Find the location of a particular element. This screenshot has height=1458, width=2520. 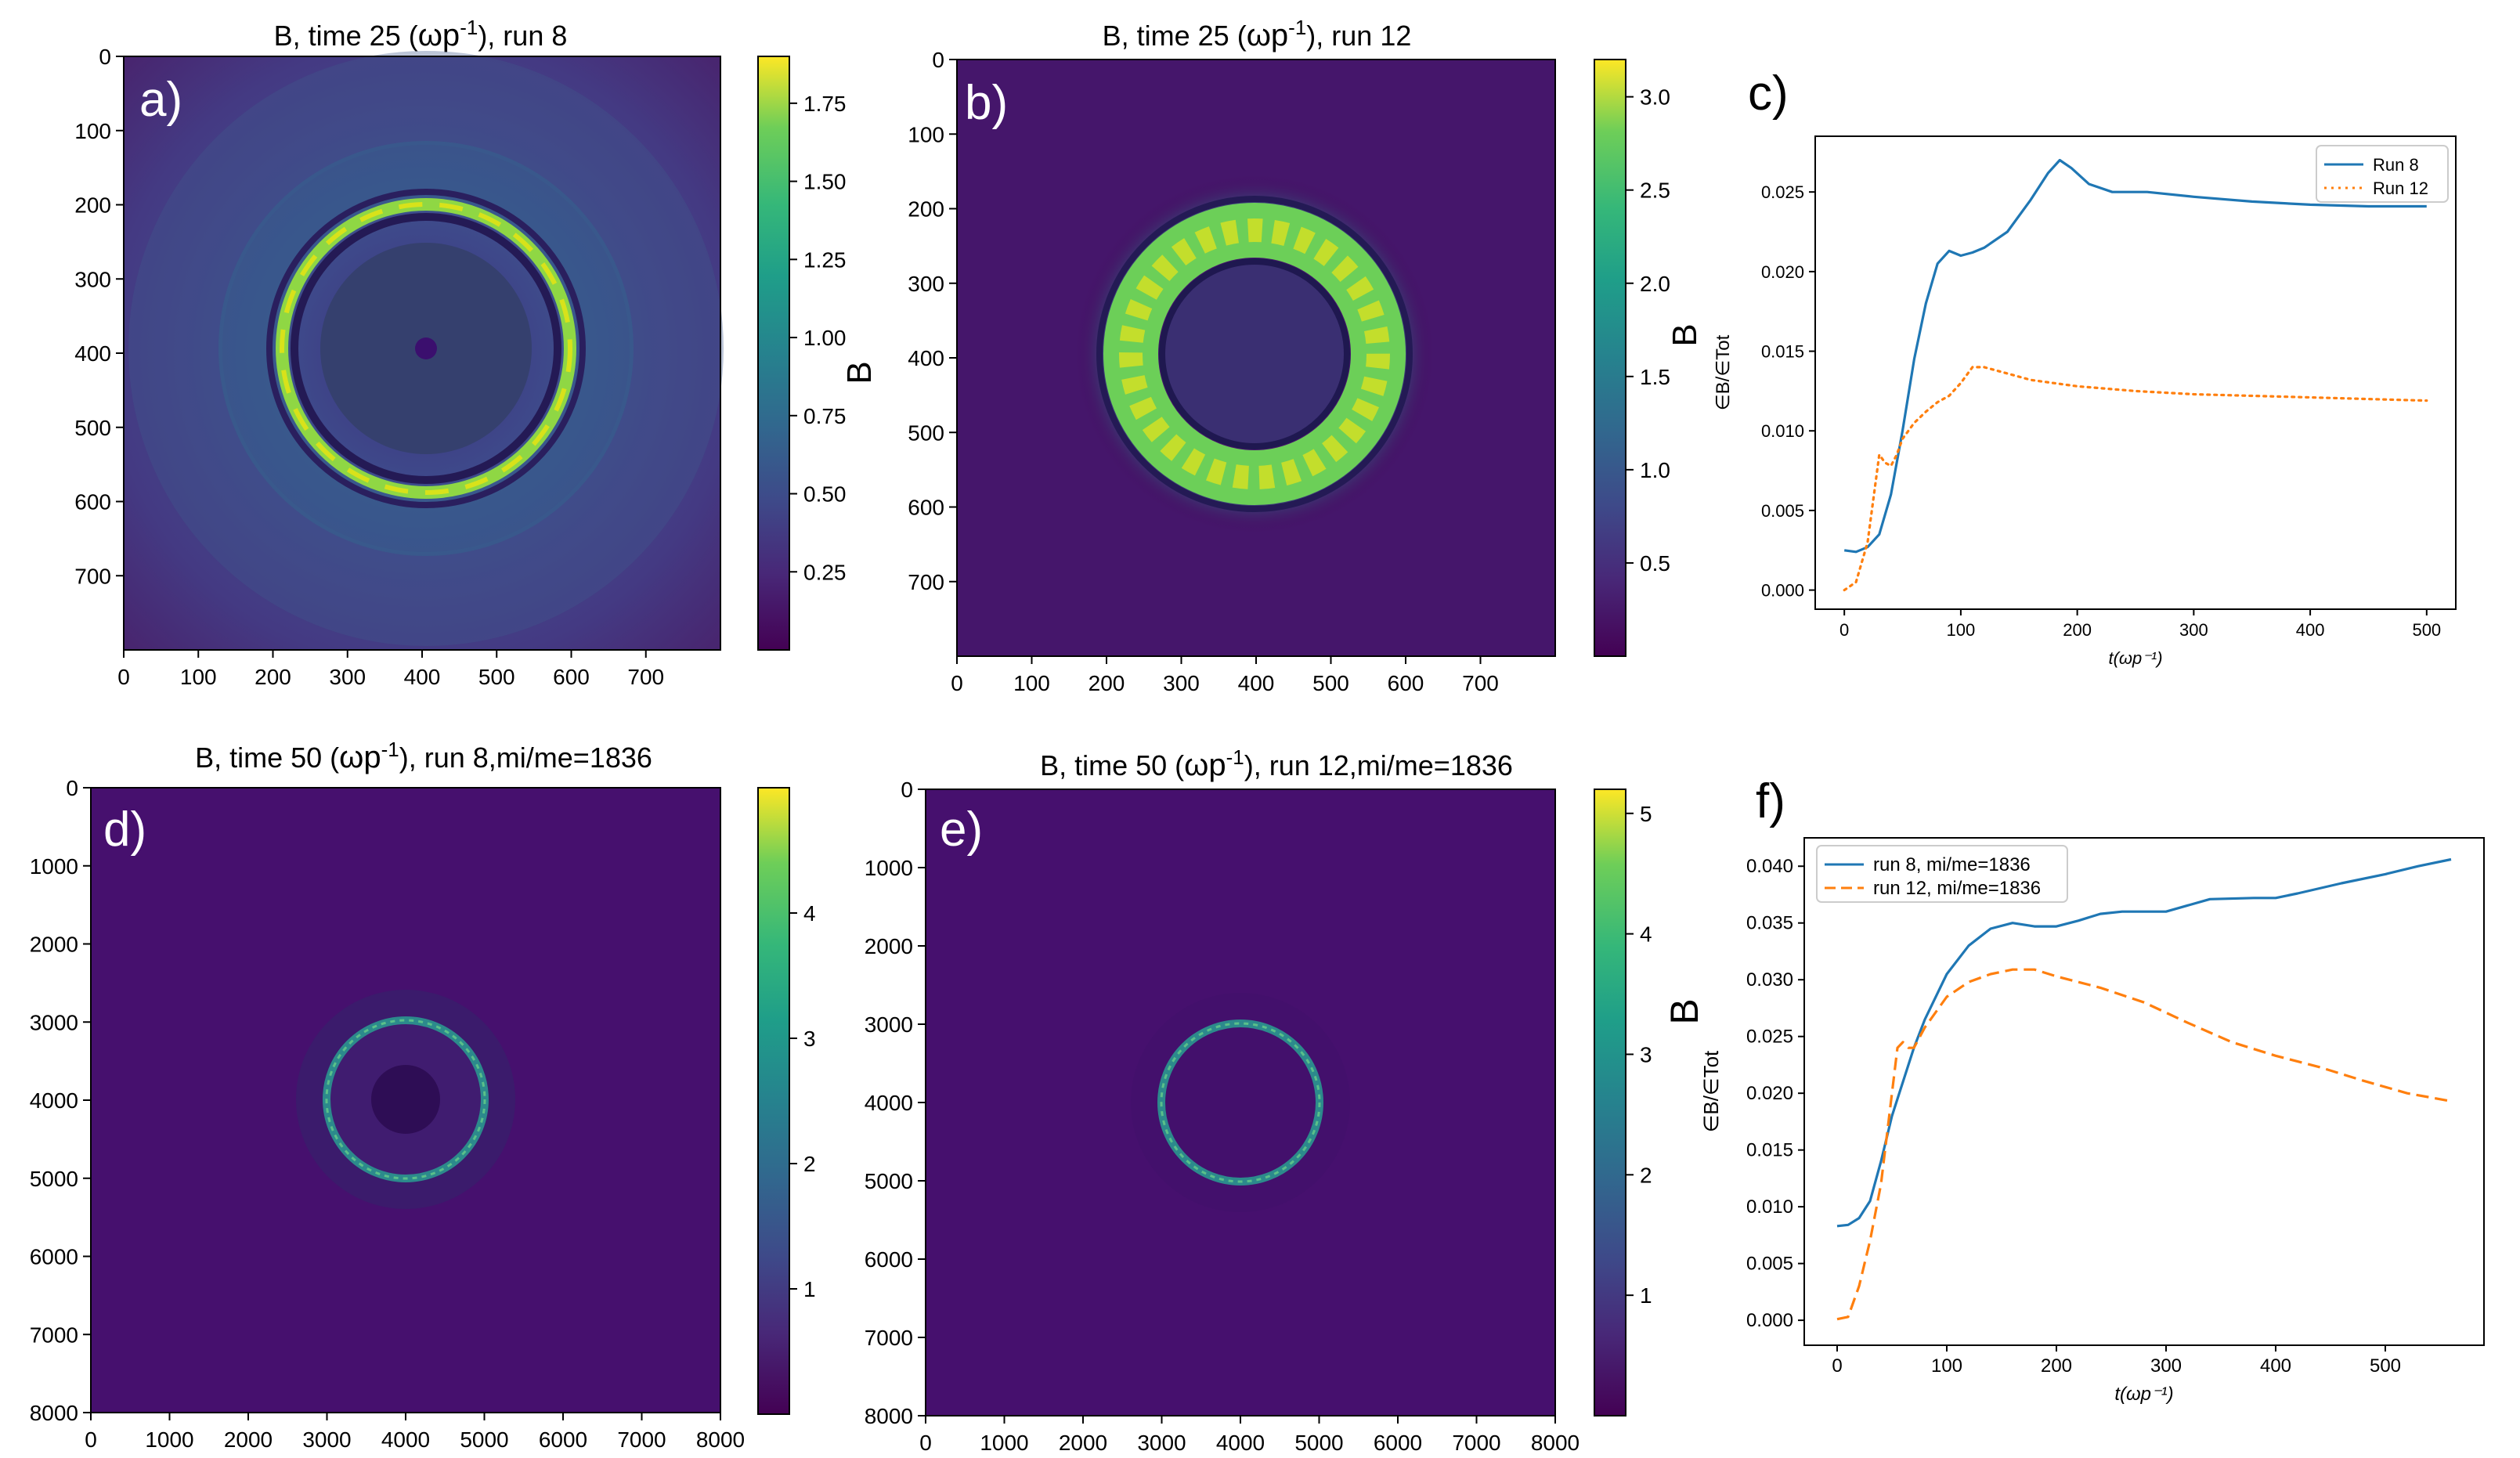

colorbar-tick-label: 1.25 is located at coordinates (825, 259).